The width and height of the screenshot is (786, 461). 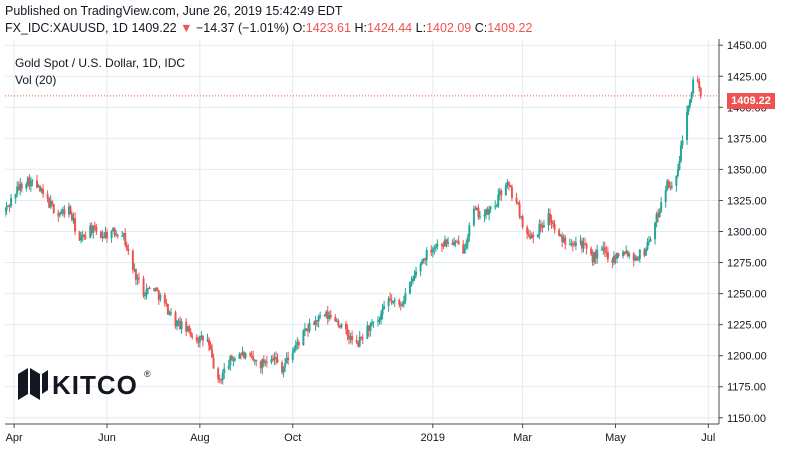 I want to click on x-tick-label: Aug, so click(x=200, y=438).